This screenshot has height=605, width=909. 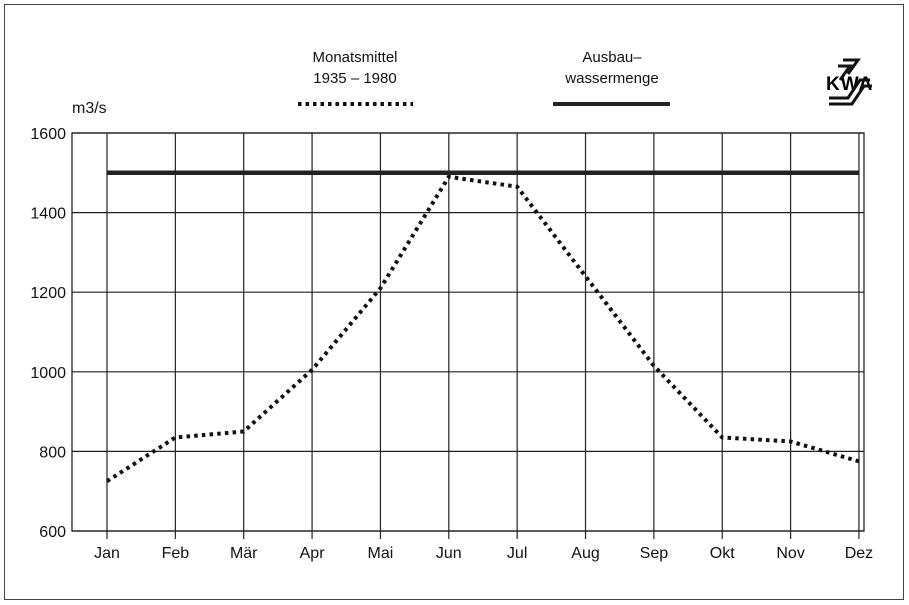 What do you see at coordinates (517, 553) in the screenshot?
I see `x-tick-label: Jul` at bounding box center [517, 553].